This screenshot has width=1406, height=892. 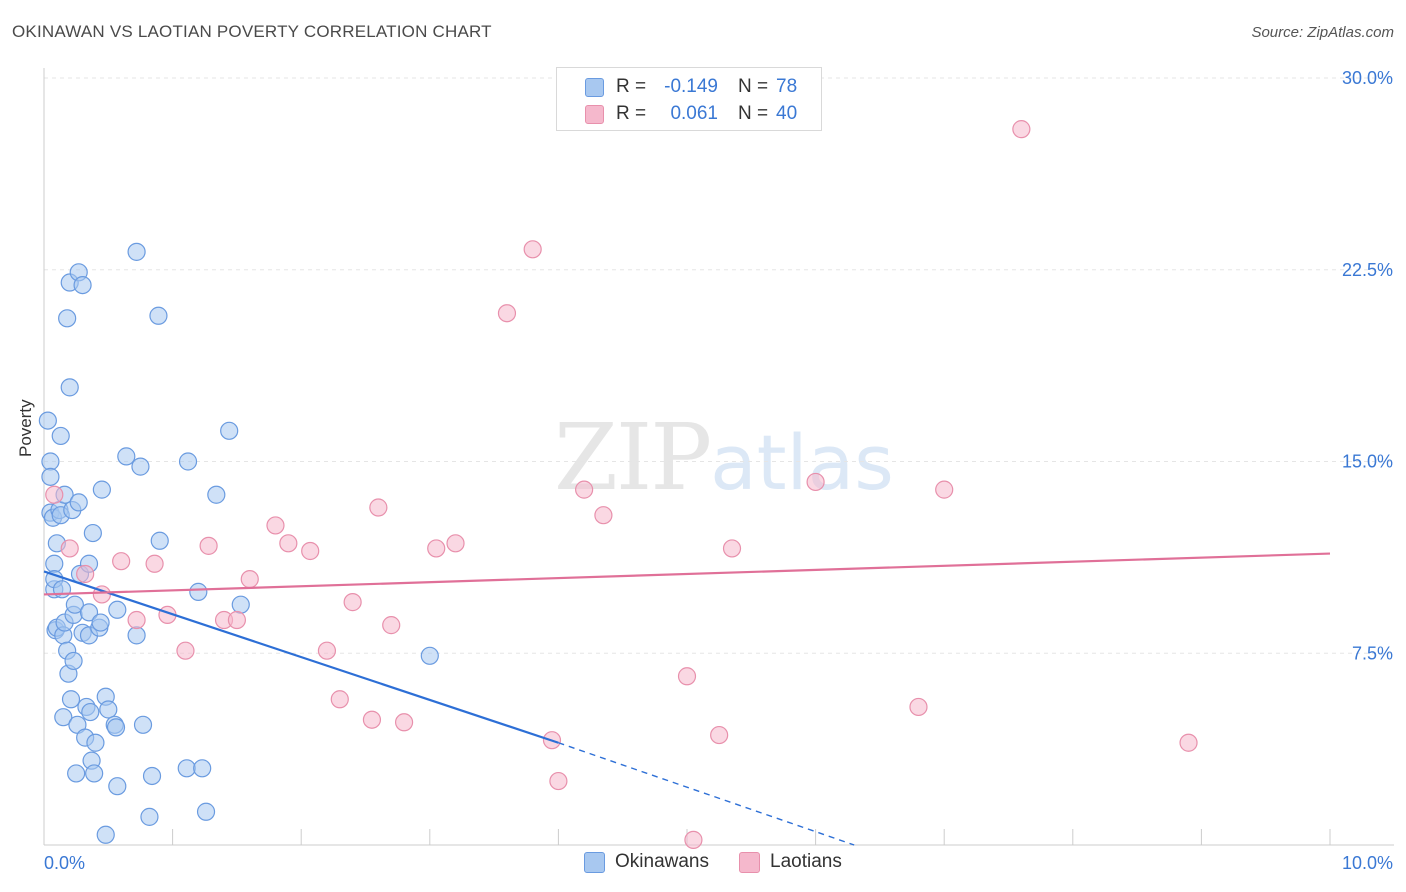 I want to click on okinawans-trend-line, so click(x=301, y=657).